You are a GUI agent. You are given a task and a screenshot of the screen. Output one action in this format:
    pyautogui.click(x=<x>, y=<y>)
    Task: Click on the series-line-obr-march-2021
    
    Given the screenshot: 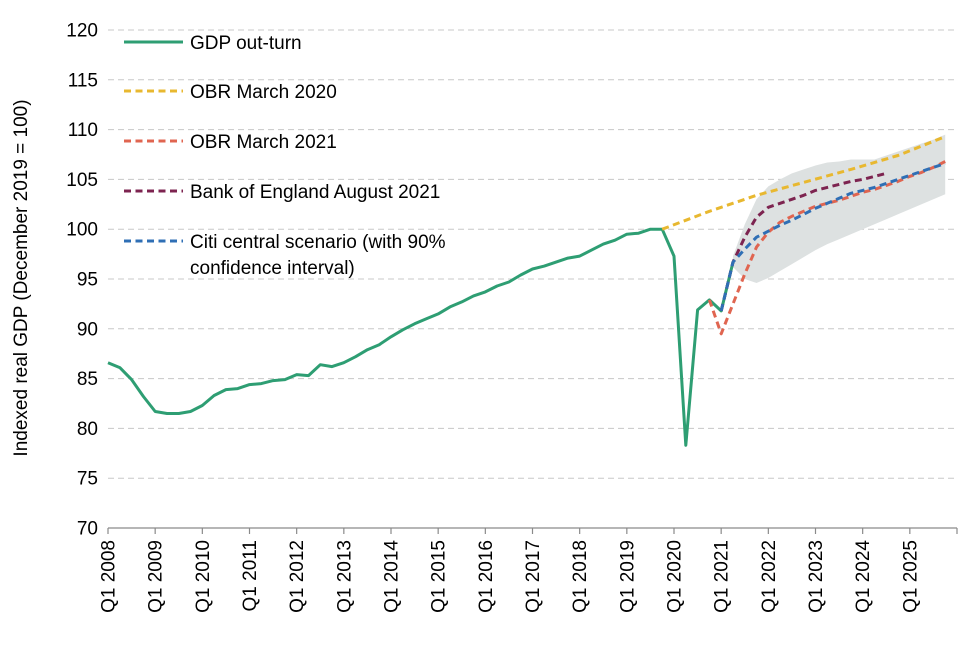 What is the action you would take?
    pyautogui.click(x=826, y=248)
    